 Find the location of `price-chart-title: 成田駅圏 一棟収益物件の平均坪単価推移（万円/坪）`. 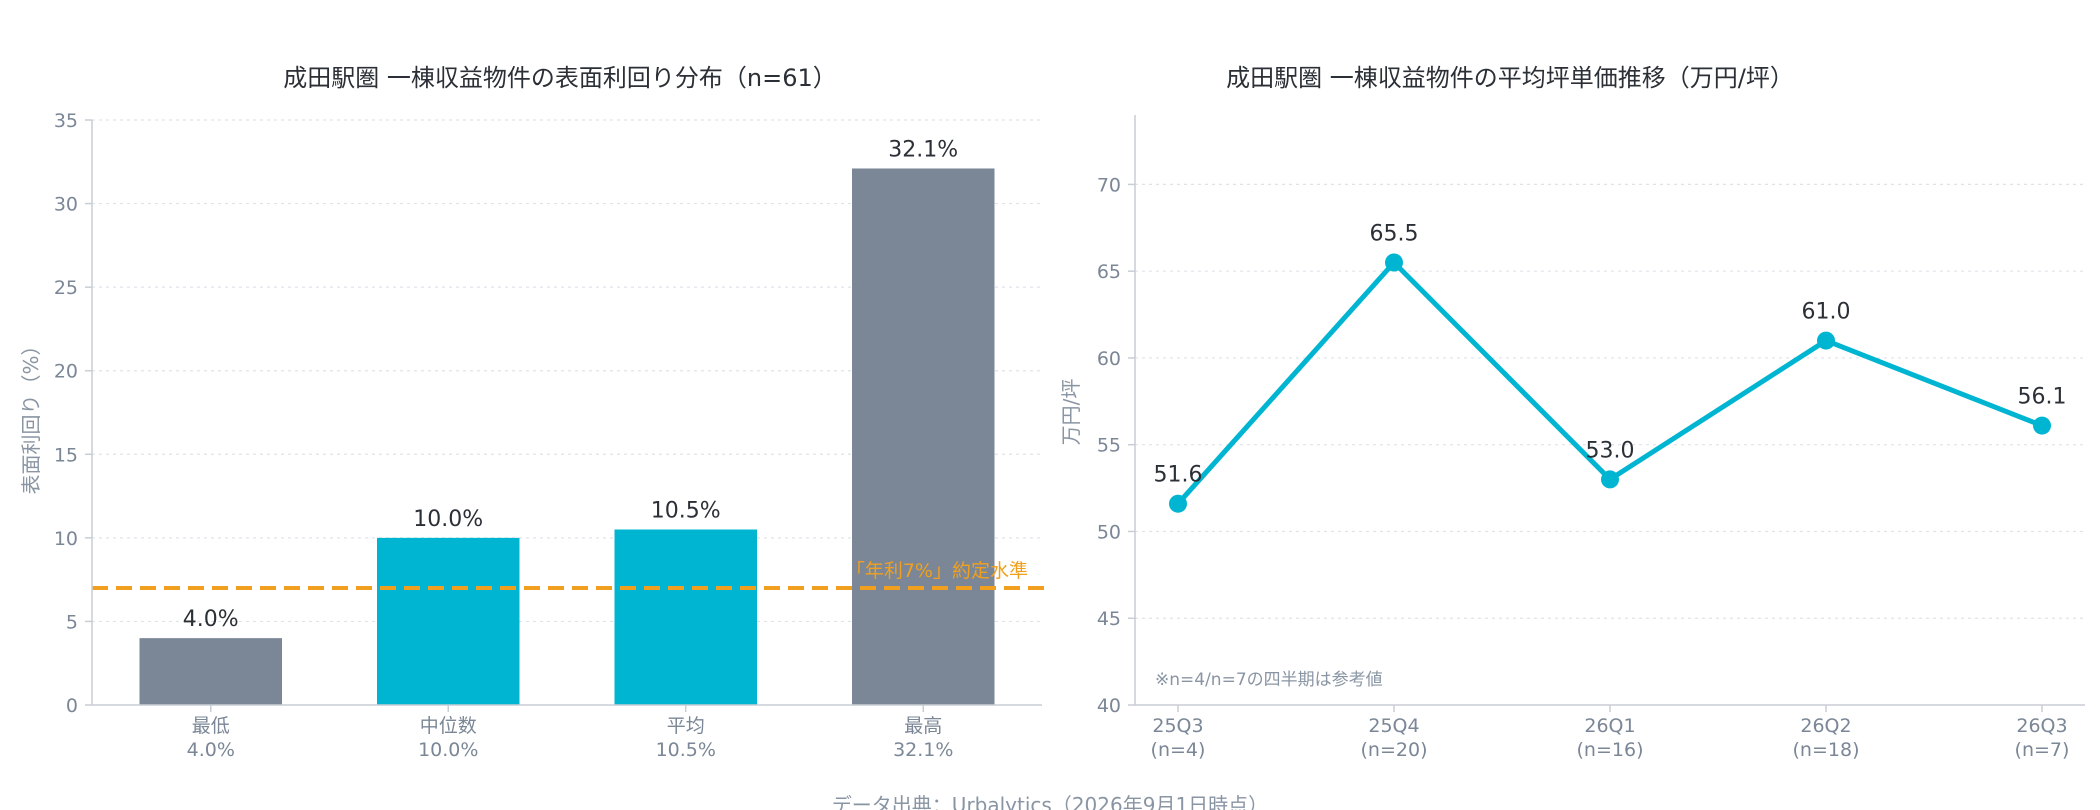

price-chart-title: 成田駅圏 一棟収益物件の平均坪単価推移（万円/坪） is located at coordinates (1510, 78).